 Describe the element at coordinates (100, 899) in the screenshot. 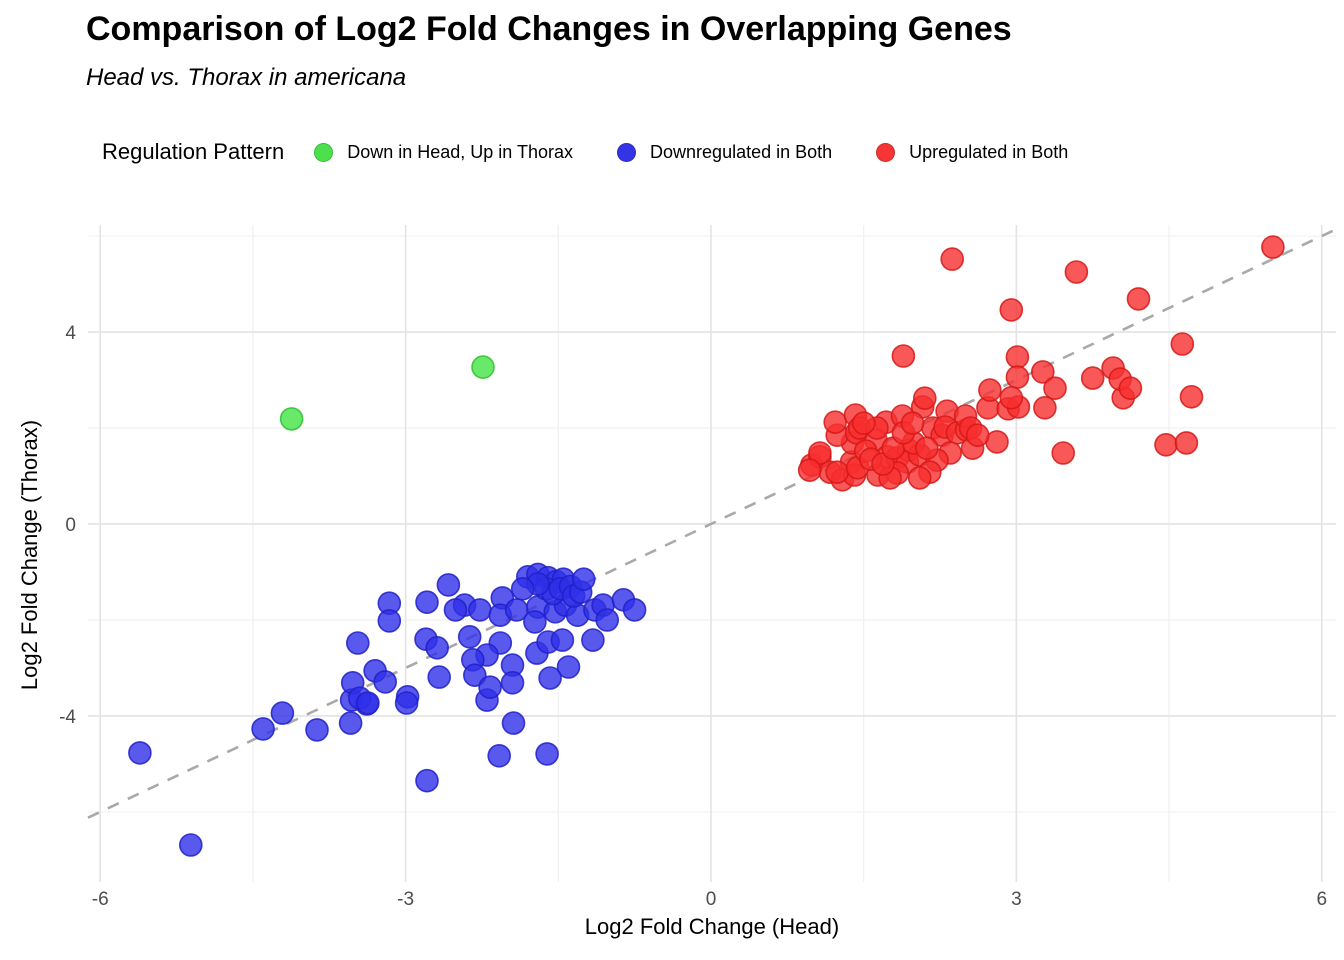

I see `x-tick-label: -6` at that location.